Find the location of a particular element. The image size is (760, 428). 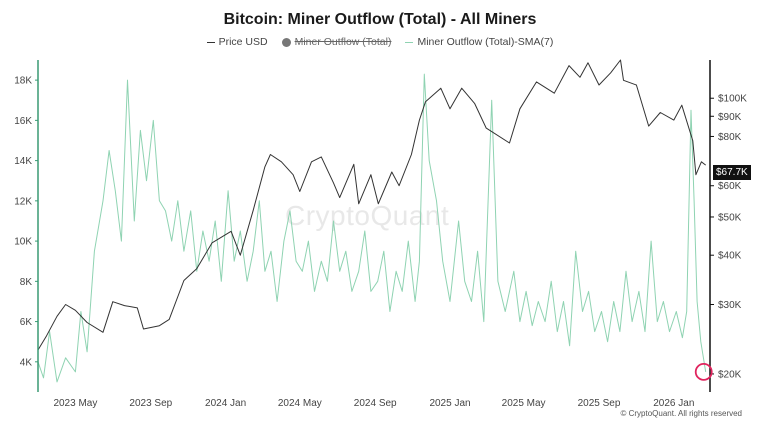

copyright-text: © CryptoQuant. All rights reserved is located at coordinates (681, 413).